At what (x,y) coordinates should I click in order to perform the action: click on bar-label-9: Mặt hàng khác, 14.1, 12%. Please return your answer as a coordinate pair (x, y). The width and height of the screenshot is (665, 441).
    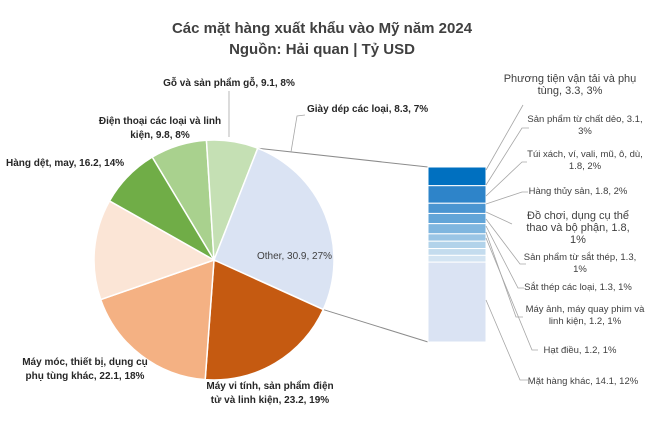
    Looking at the image, I should click on (583, 381).